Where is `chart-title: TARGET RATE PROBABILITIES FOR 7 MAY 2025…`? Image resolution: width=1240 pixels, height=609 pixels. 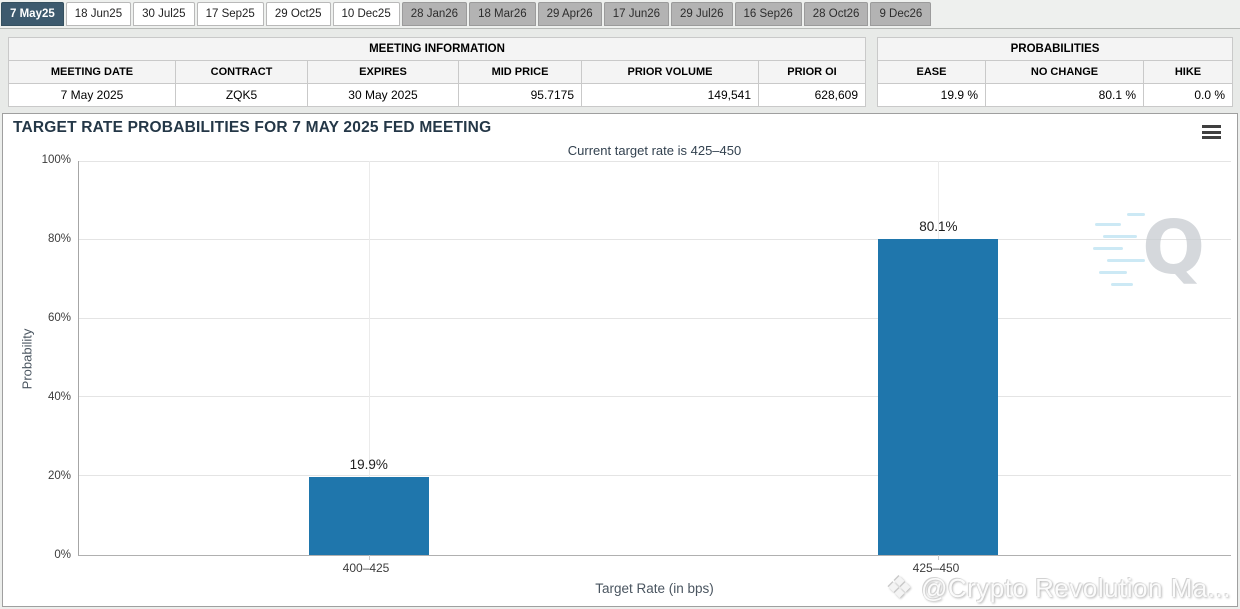 chart-title: TARGET RATE PROBABILITIES FOR 7 MAY 2025… is located at coordinates (252, 127).